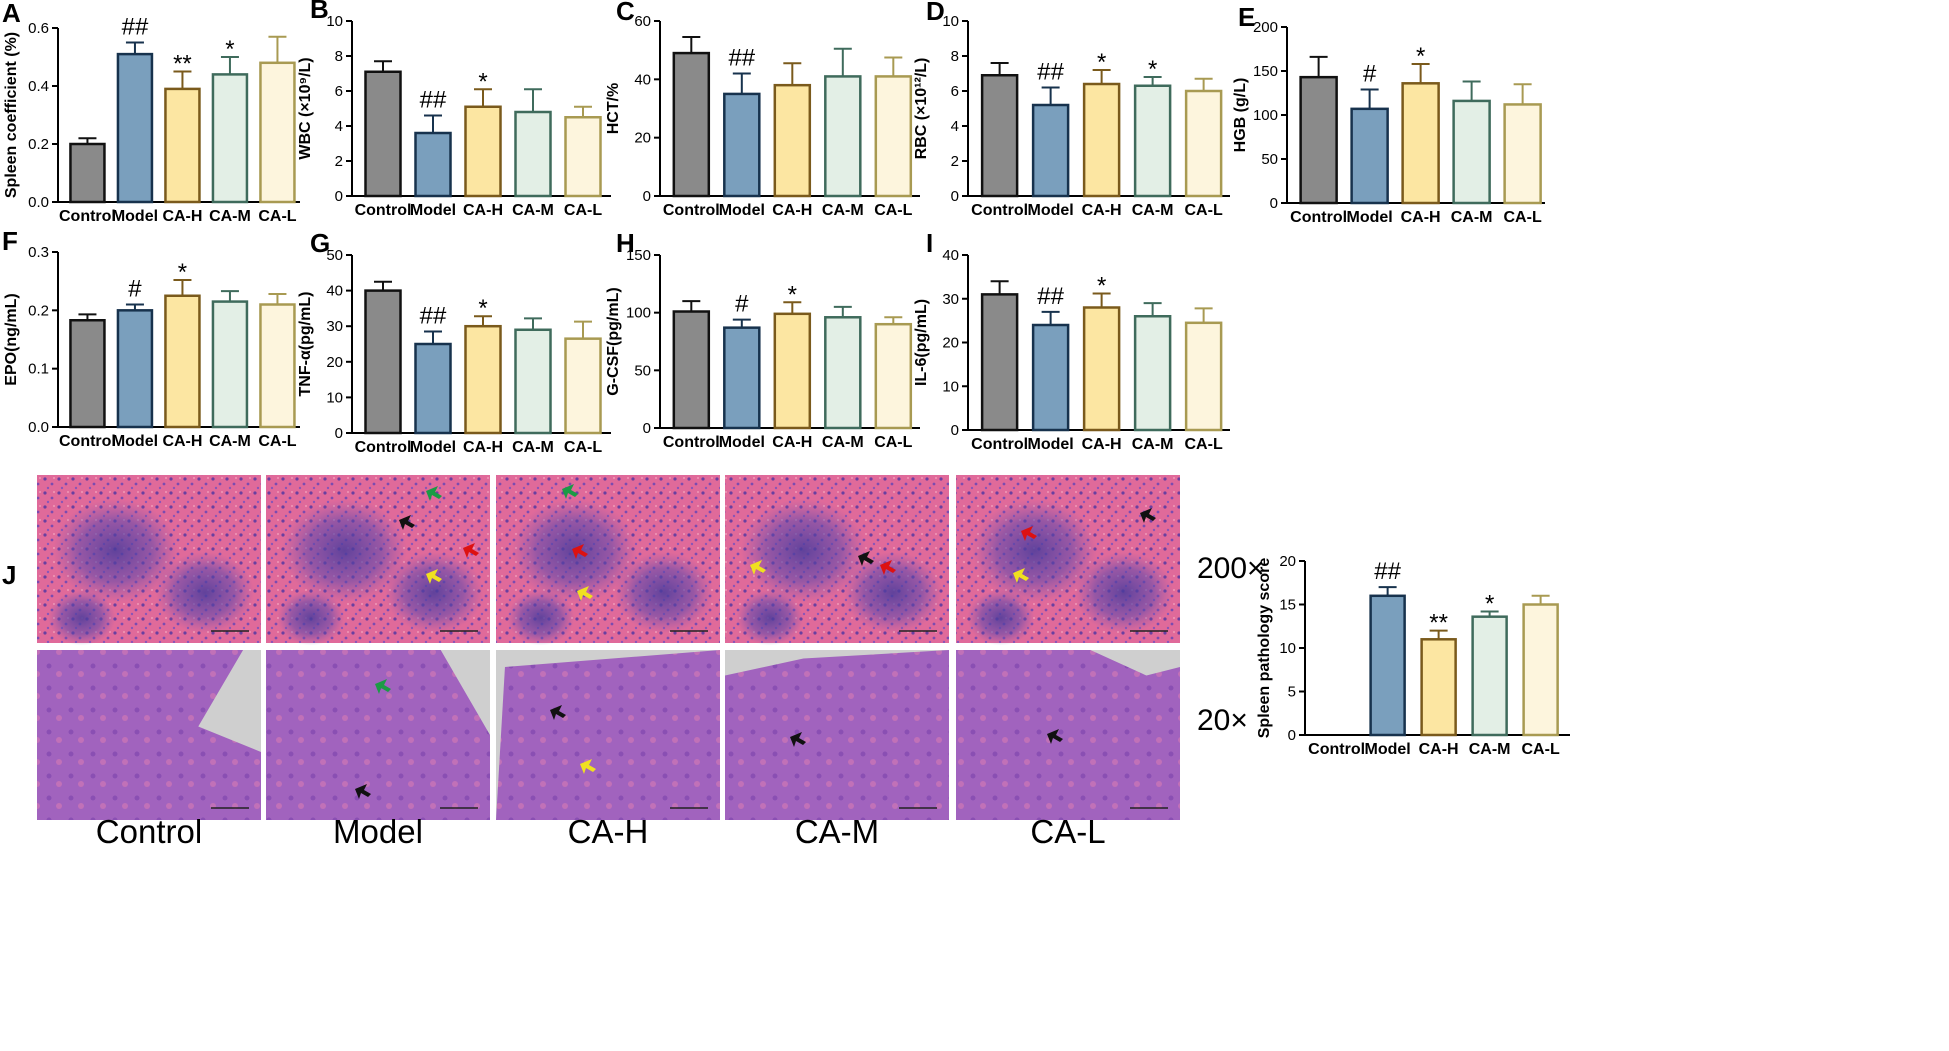 The height and width of the screenshot is (1051, 1949). I want to click on panel-label: G, so click(320, 243).